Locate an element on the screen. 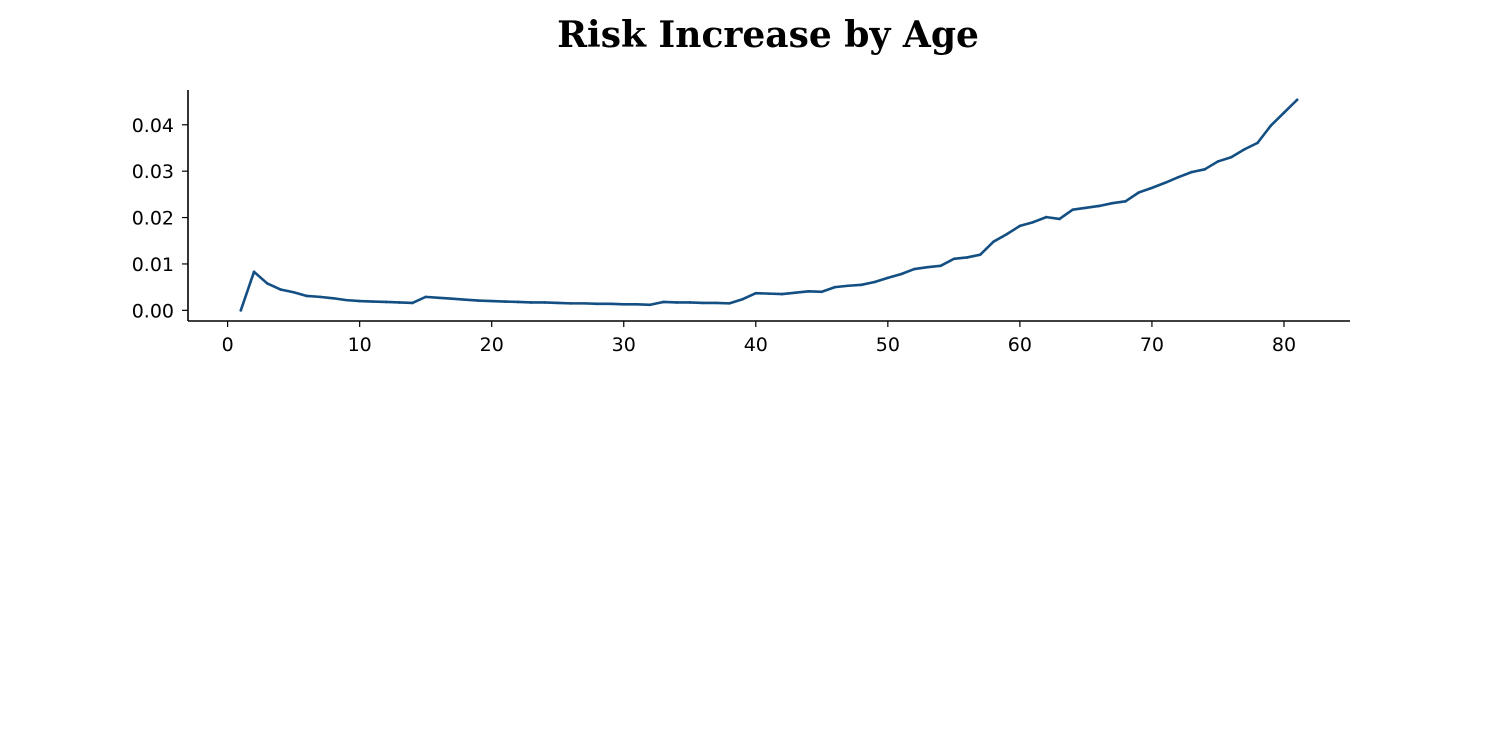  x-tick-label: 60 is located at coordinates (1020, 345).